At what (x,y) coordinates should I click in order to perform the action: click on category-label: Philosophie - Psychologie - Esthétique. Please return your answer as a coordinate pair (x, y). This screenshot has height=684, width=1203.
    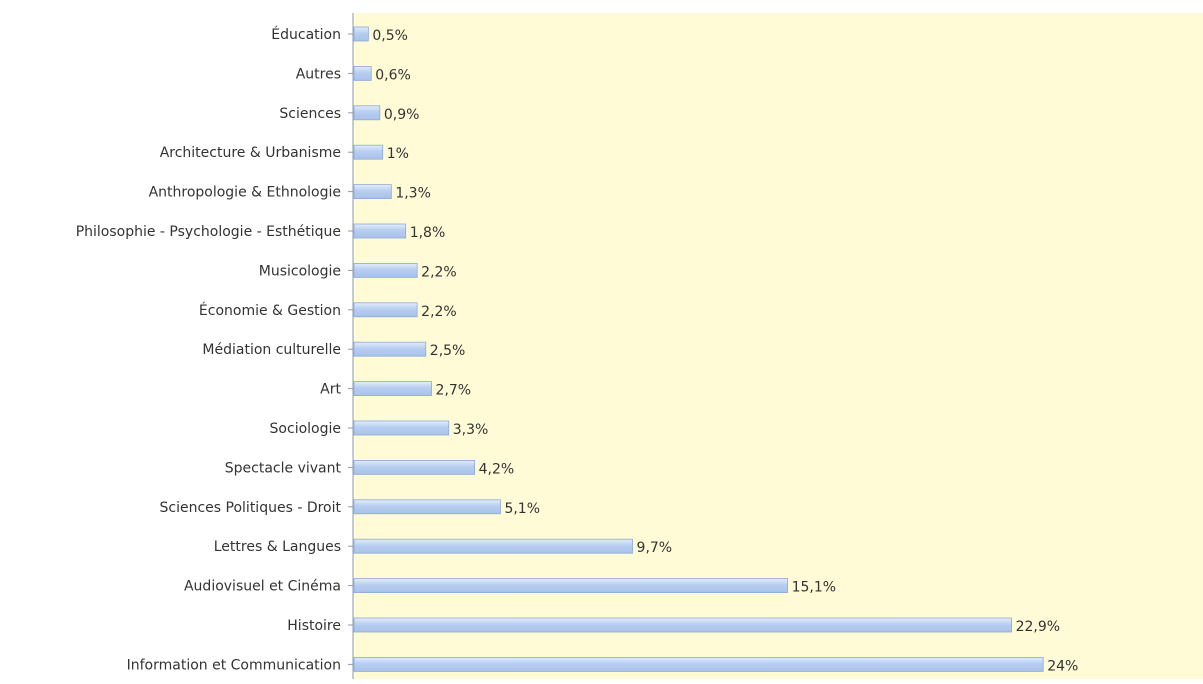
    Looking at the image, I should click on (208, 232).